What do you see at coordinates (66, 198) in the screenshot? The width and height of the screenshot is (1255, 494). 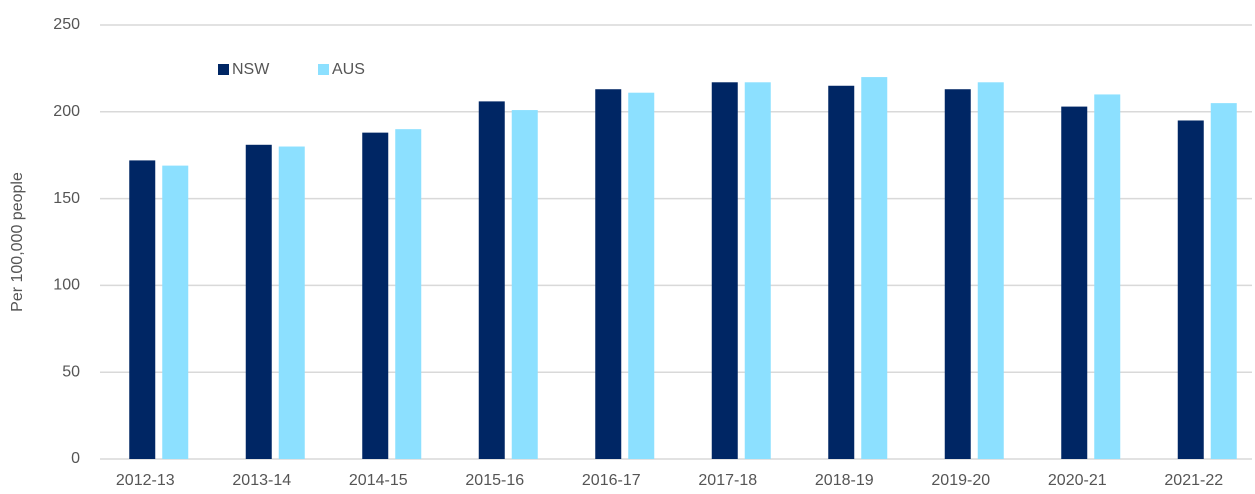 I see `y-tick-label: 150` at bounding box center [66, 198].